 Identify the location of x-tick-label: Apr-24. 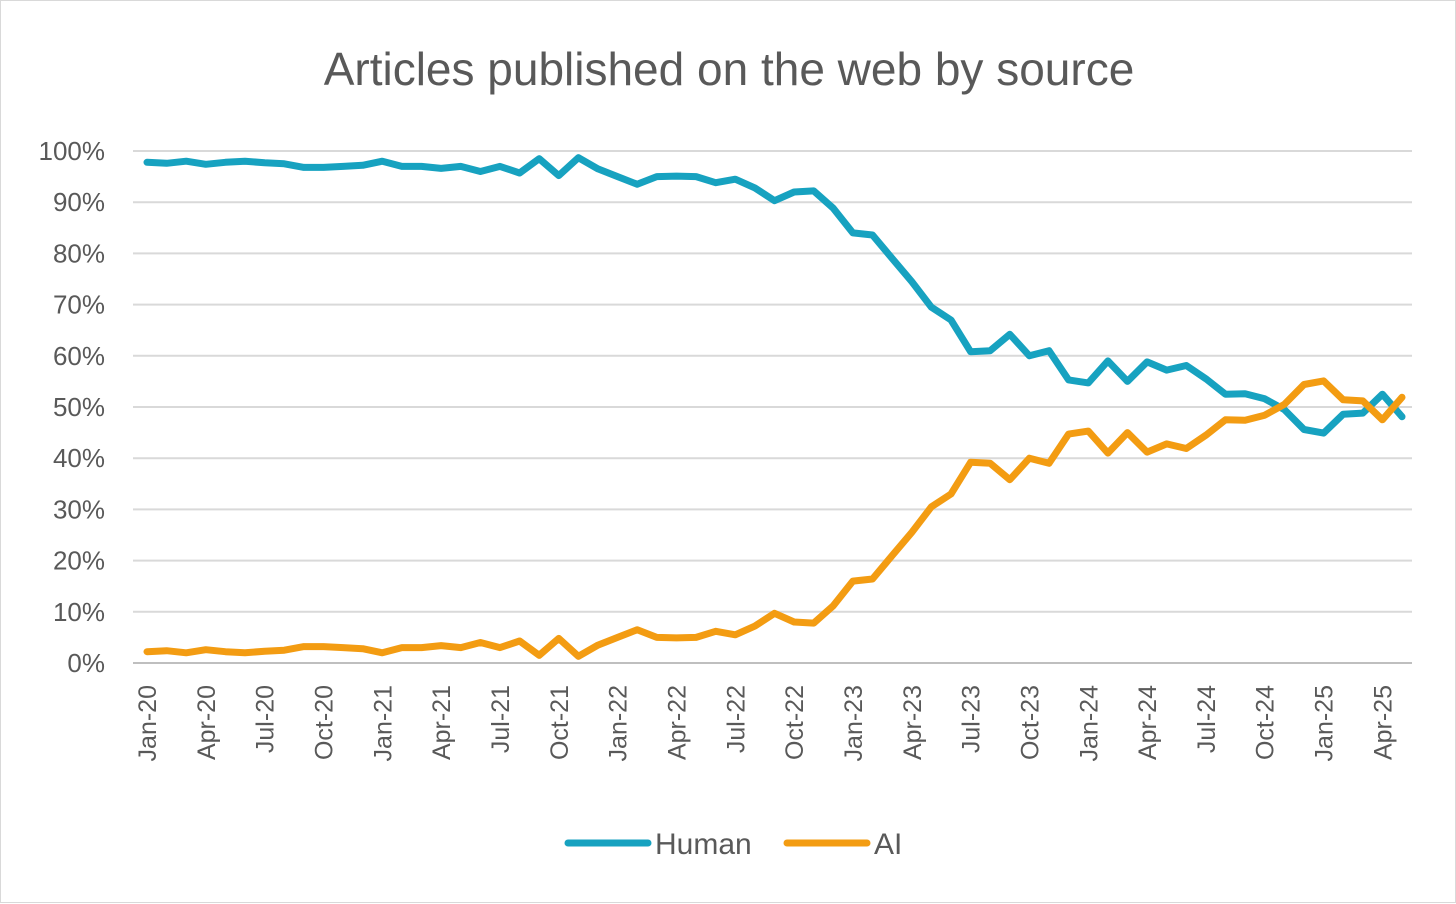
(1148, 722).